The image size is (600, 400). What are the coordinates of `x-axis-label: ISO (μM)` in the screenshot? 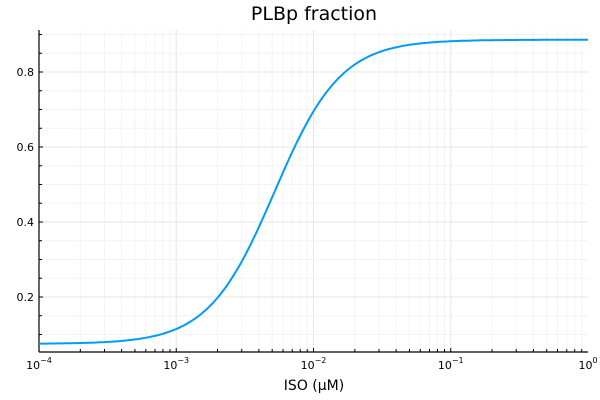 It's located at (314, 386).